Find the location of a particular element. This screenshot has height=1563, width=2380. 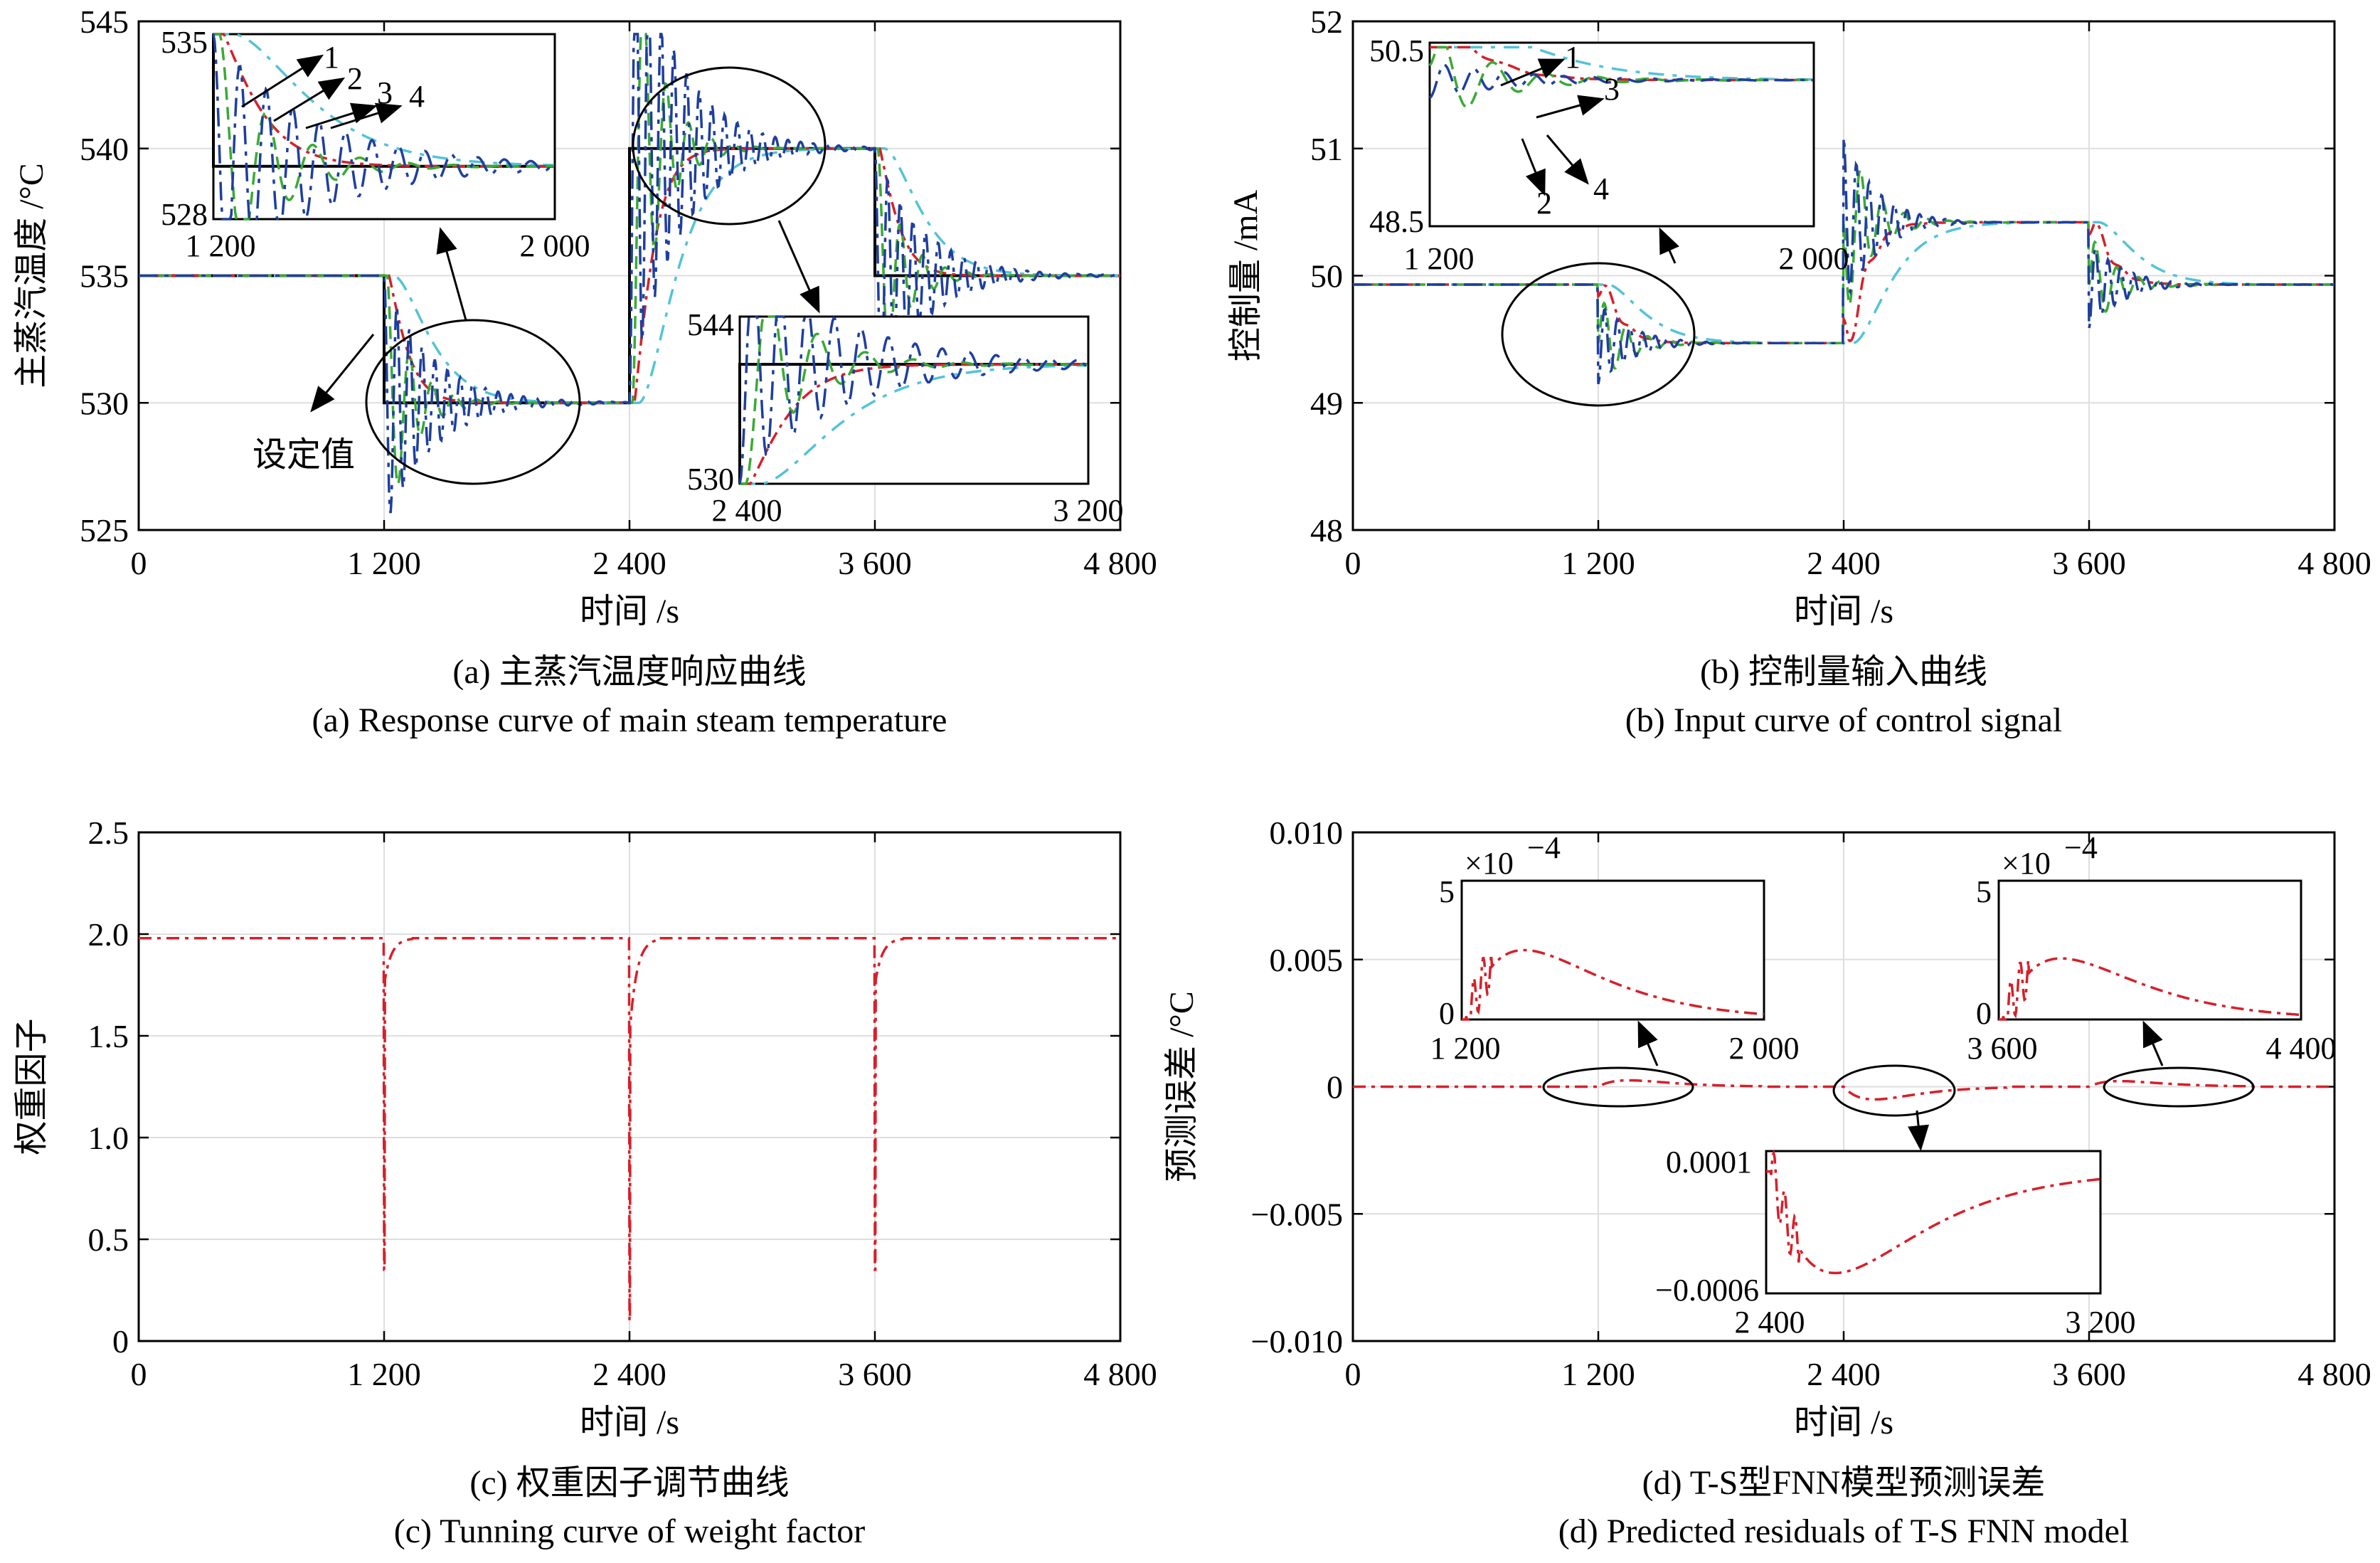

y-tick-label: 0.5 is located at coordinates (108, 1240).